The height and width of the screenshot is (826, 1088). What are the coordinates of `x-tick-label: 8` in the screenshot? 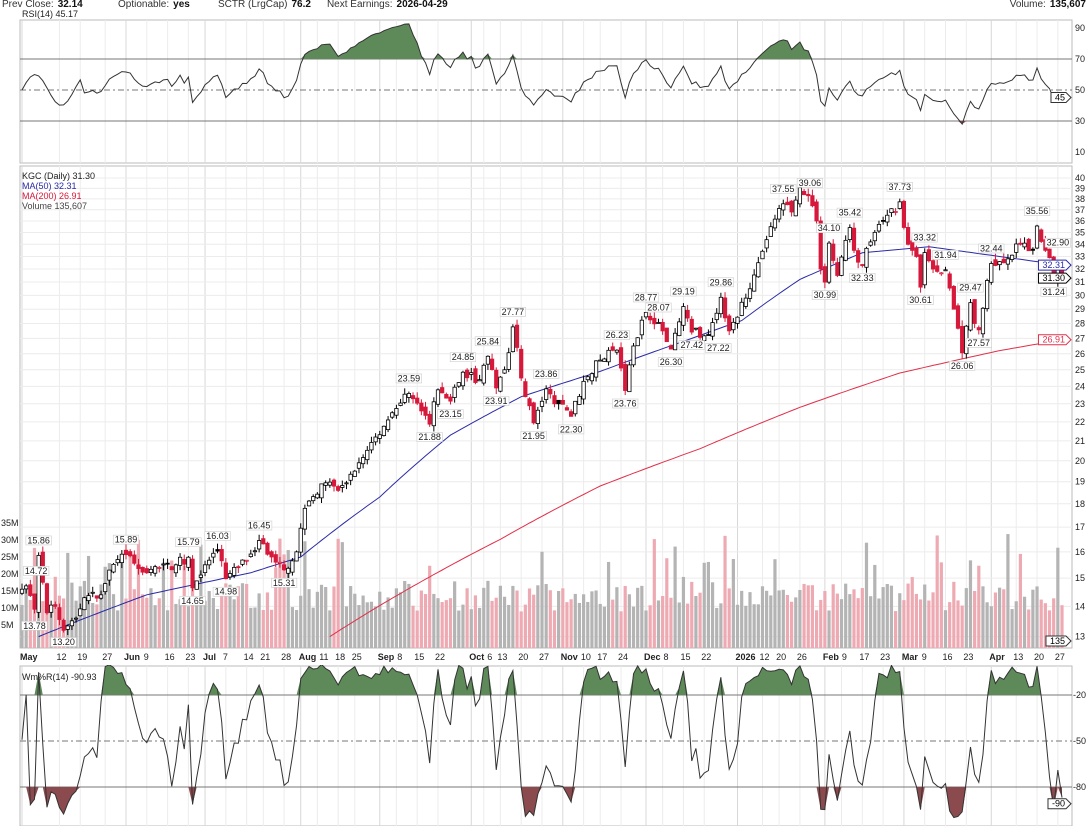 It's located at (399, 657).